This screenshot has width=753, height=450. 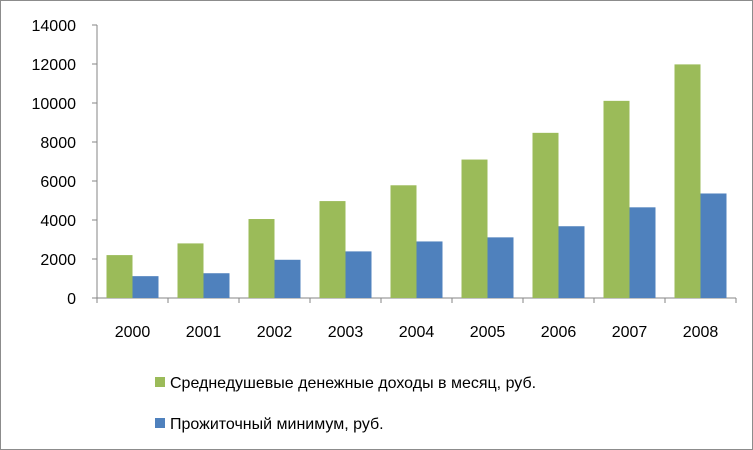 What do you see at coordinates (571, 262) in the screenshot?
I see `bar-subsistence-2006` at bounding box center [571, 262].